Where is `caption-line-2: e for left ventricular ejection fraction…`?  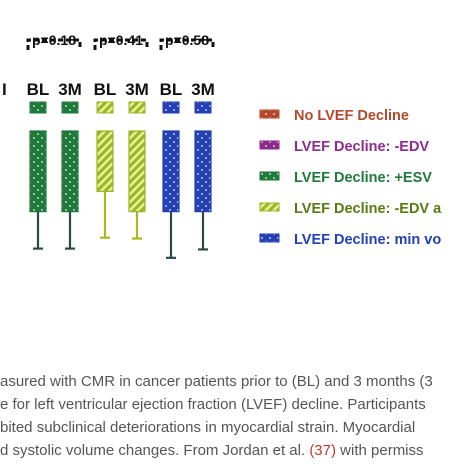
caption-line-2: e for left ventricular ejection fraction… is located at coordinates (213, 404).